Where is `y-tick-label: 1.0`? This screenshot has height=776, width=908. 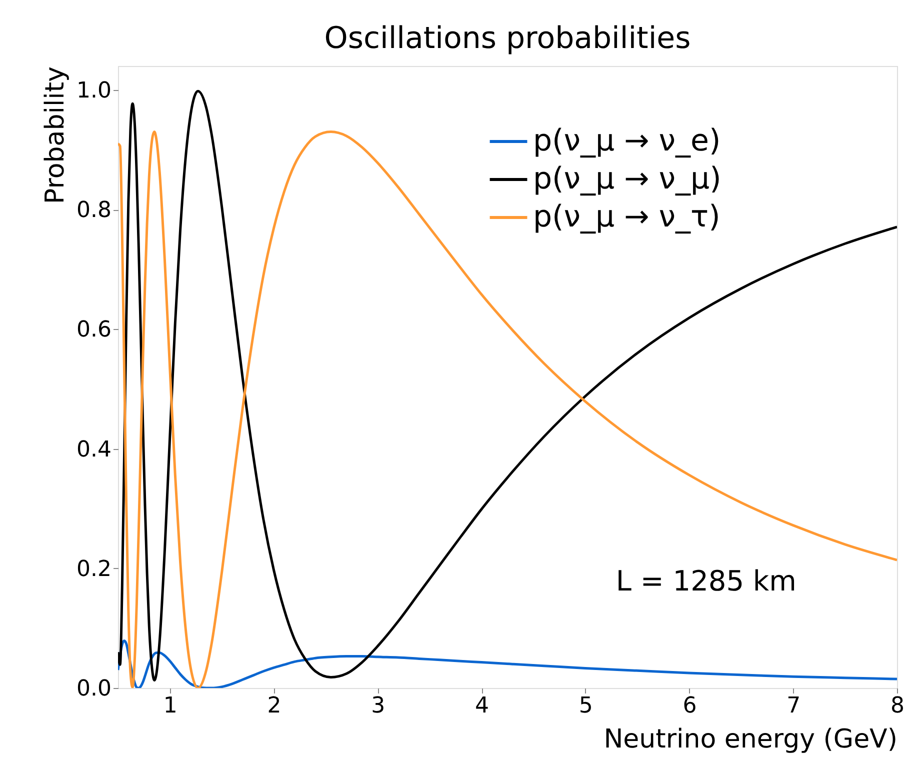
y-tick-label: 1.0 is located at coordinates (94, 91).